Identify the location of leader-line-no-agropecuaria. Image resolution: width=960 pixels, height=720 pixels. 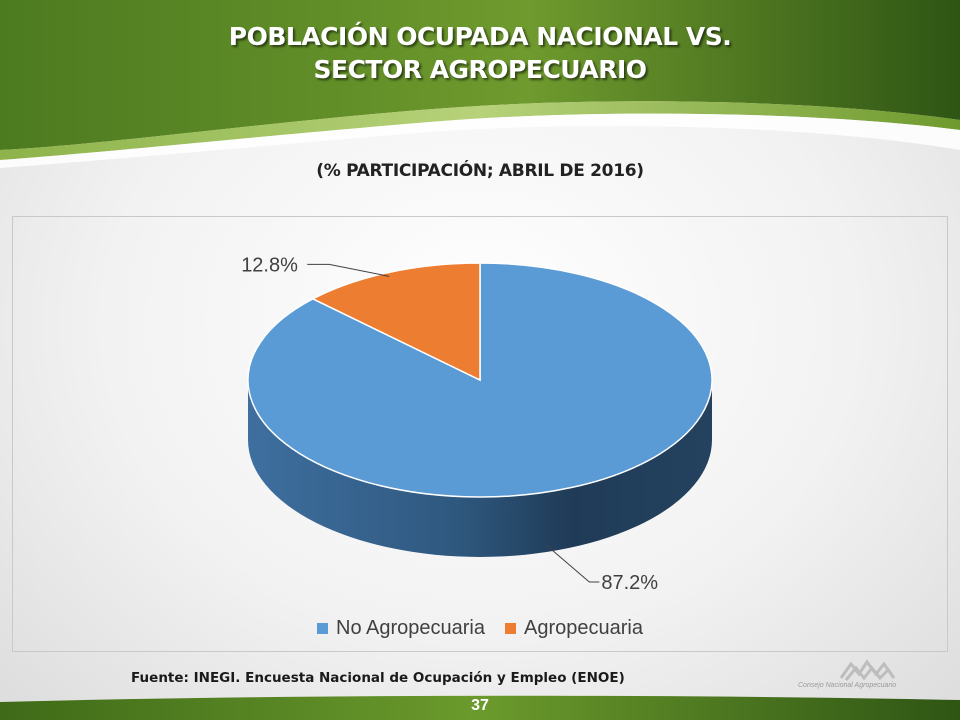
(573, 564).